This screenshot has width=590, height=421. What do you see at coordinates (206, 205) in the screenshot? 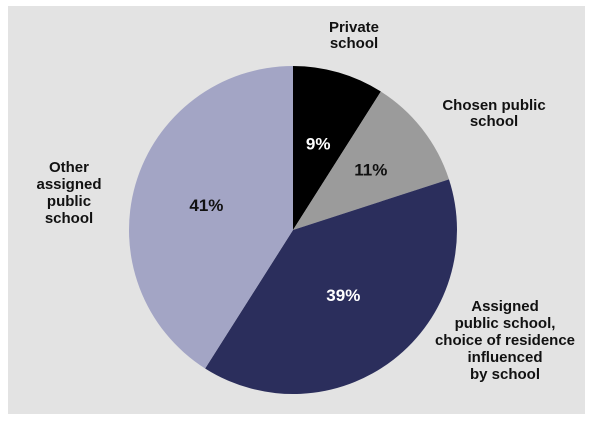
I see `slice-value-label: 41%` at bounding box center [206, 205].